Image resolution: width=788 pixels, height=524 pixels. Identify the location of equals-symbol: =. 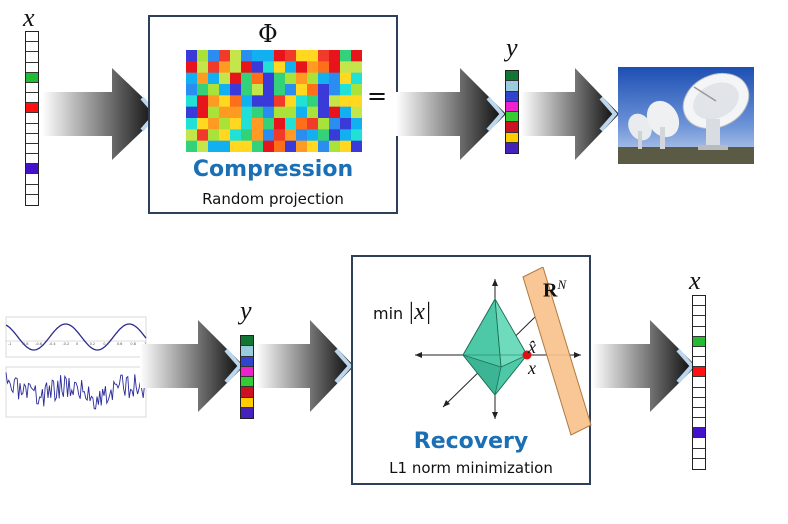
(377, 96).